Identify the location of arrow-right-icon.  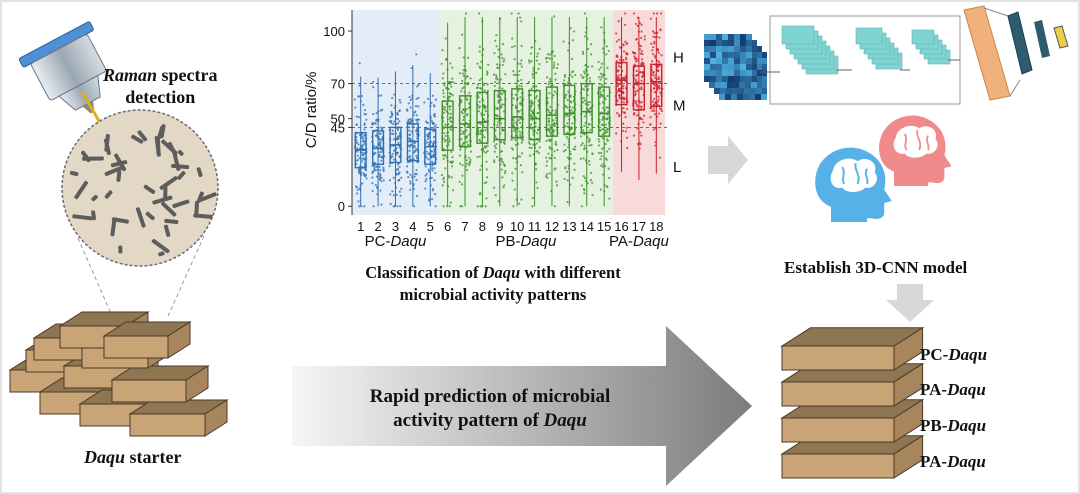
(728, 160).